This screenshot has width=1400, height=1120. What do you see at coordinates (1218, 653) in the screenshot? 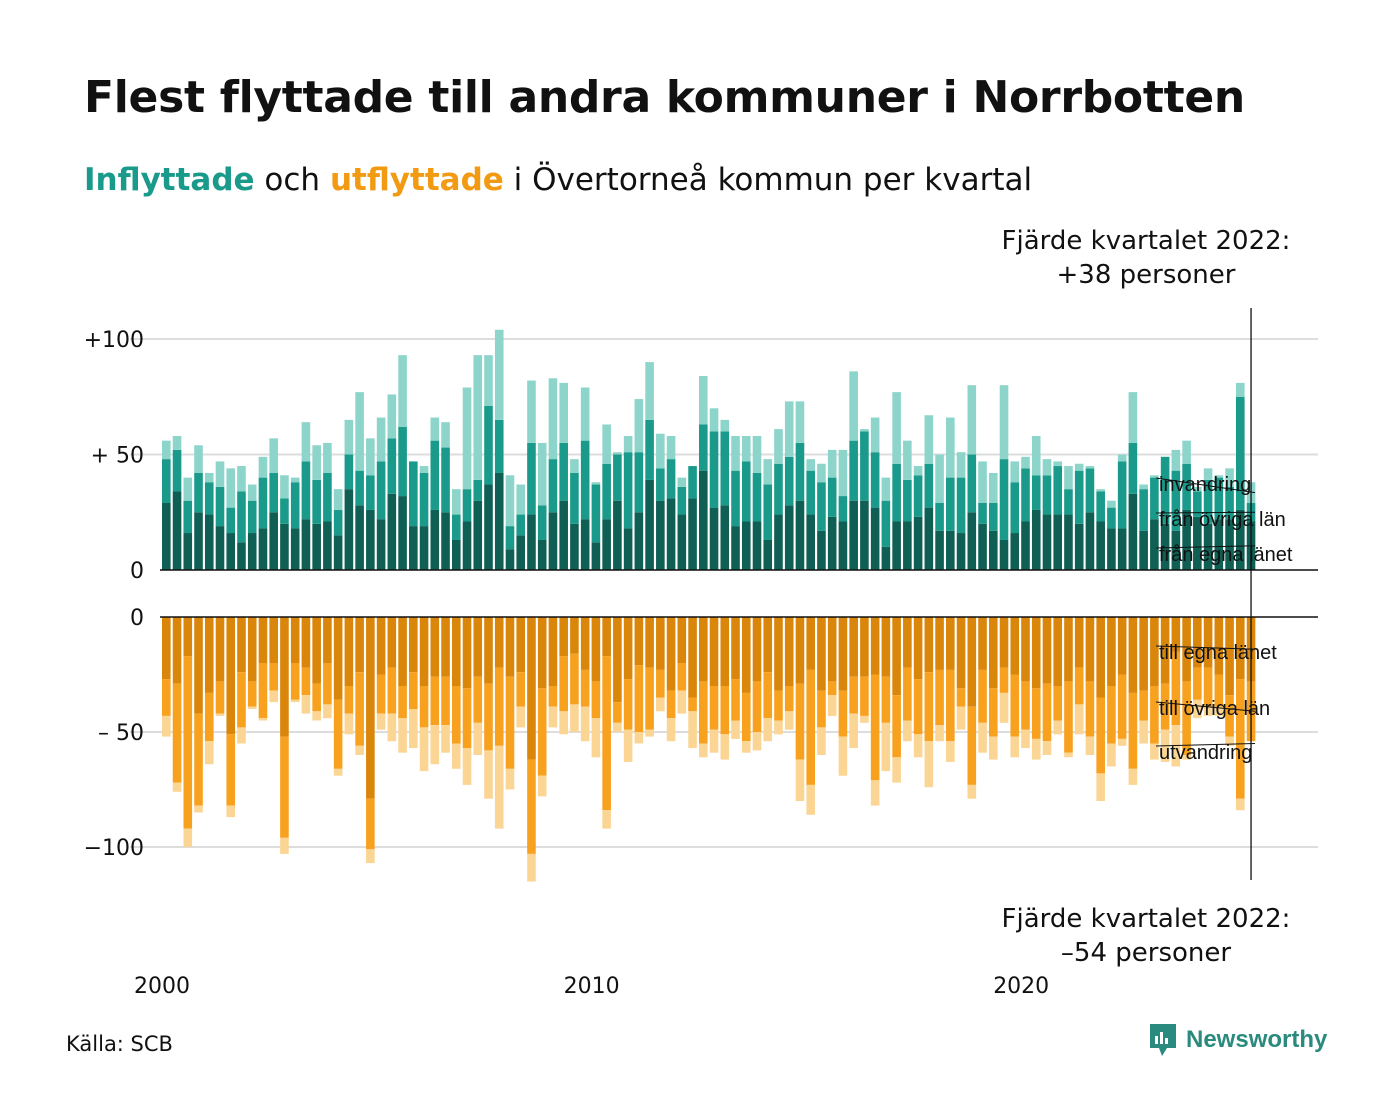
I see `series-label-out: till egna länet` at bounding box center [1218, 653].